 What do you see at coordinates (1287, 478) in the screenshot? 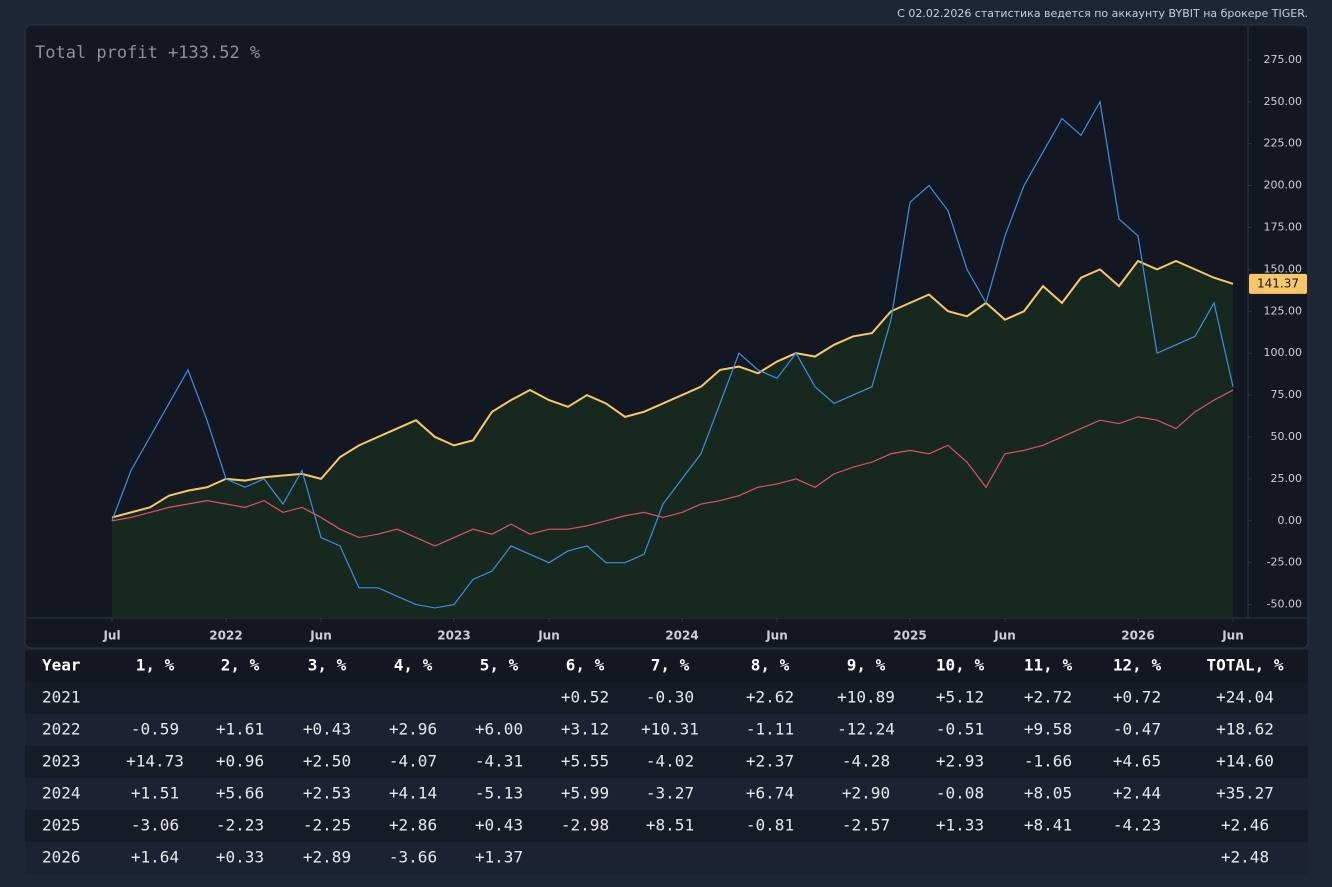
I see `y-tick-label: 25.00` at bounding box center [1287, 478].